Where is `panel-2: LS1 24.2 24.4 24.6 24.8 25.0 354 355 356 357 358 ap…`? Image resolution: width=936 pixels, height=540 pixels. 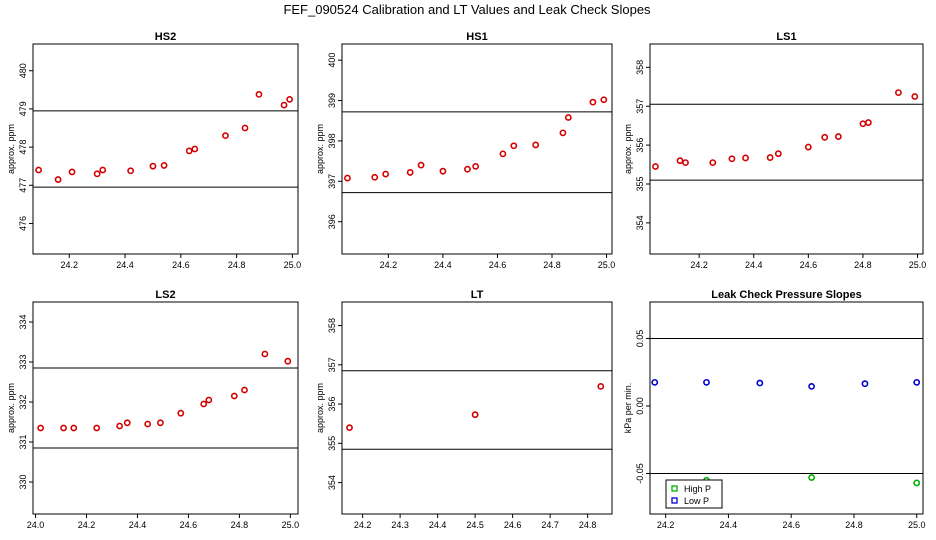
panel-2: LS1 24.2 24.4 24.6 24.8 25.0 354 355 356 357 358 ap… is located at coordinates (774, 150).